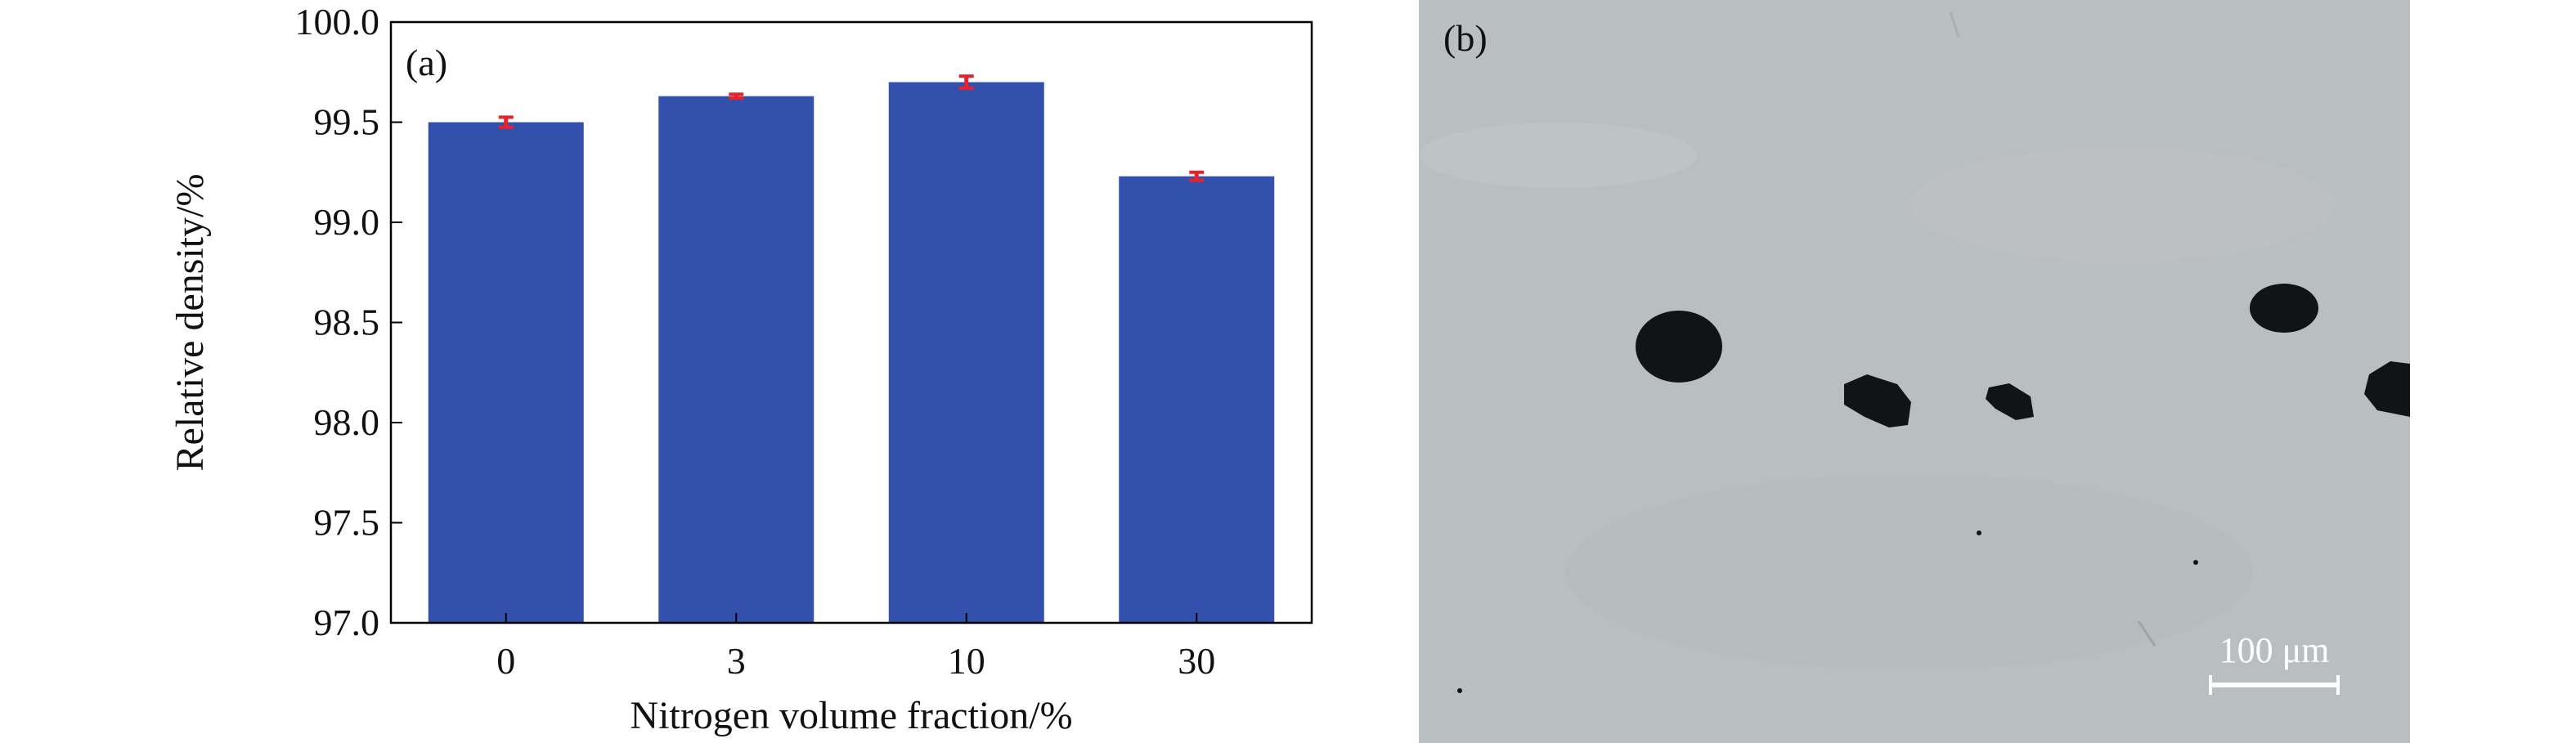  Describe the element at coordinates (347, 222) in the screenshot. I see `y-tick-label: 99.0` at that location.